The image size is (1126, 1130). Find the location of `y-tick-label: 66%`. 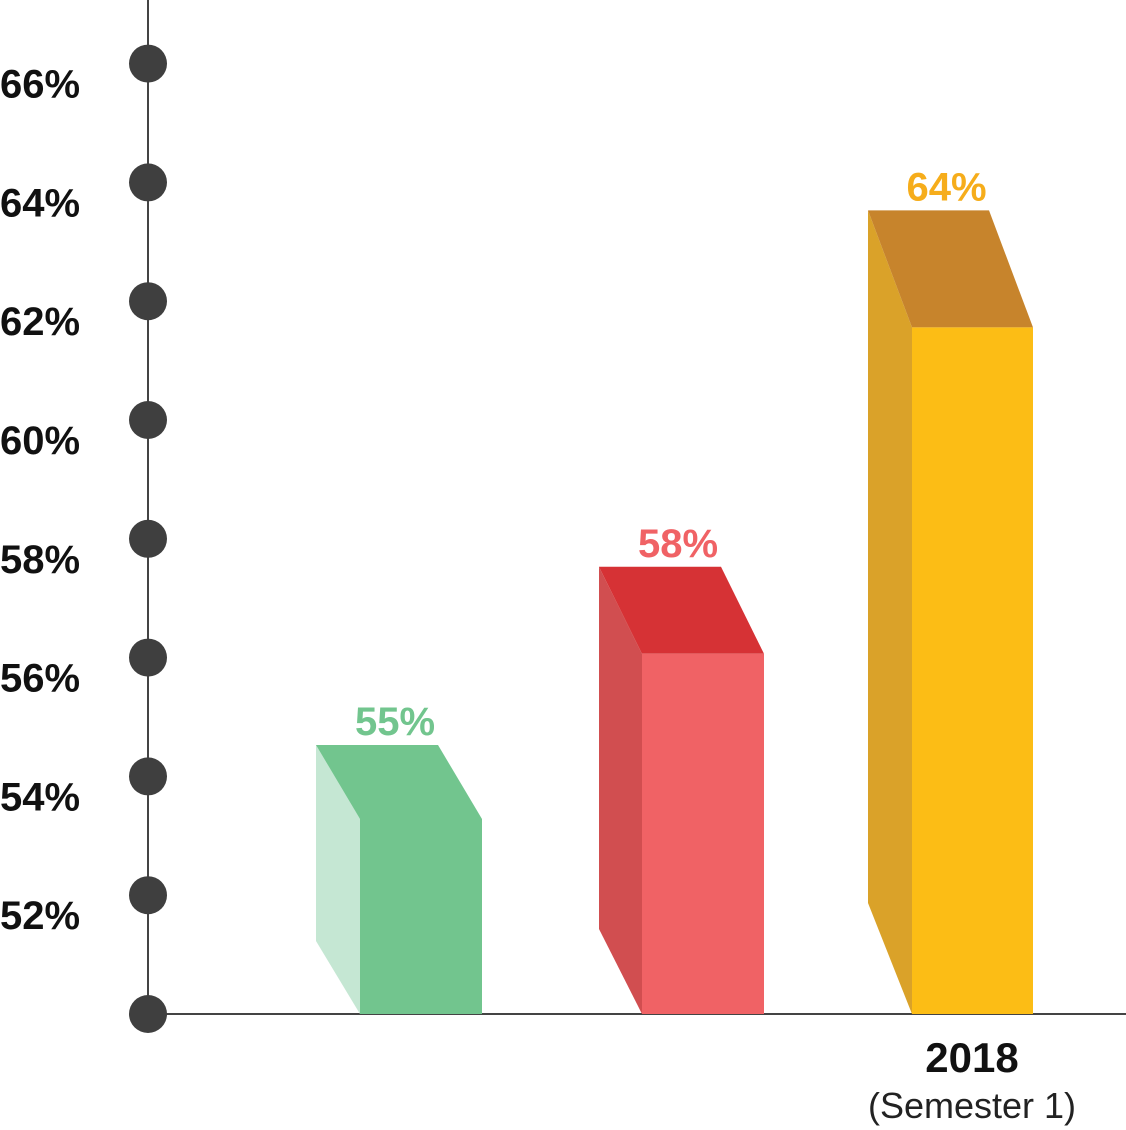

y-tick-label: 66% is located at coordinates (40, 85).